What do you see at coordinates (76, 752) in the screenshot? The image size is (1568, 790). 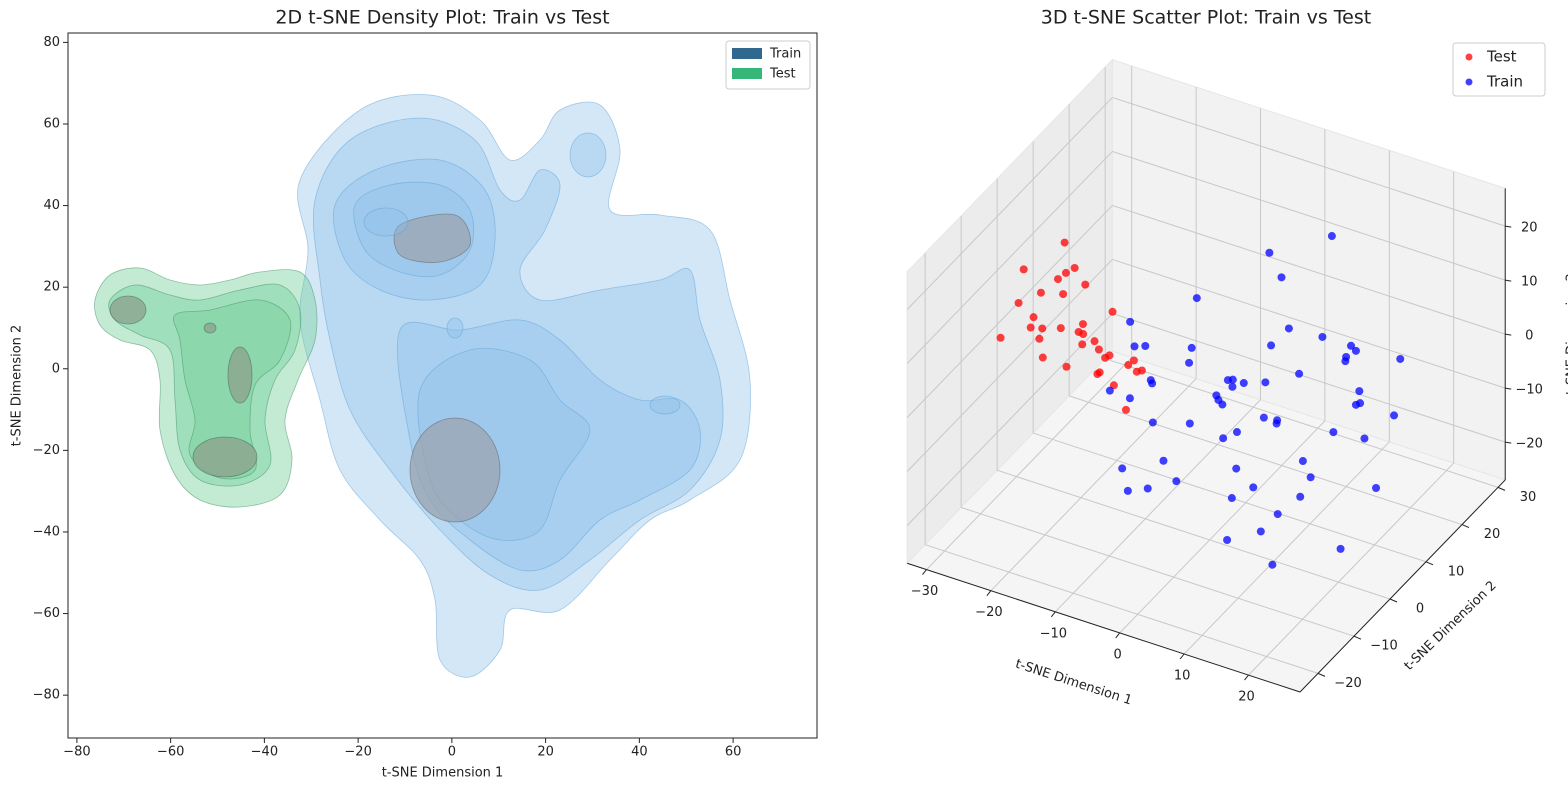 I see `x-tick-label: −80` at bounding box center [76, 752].